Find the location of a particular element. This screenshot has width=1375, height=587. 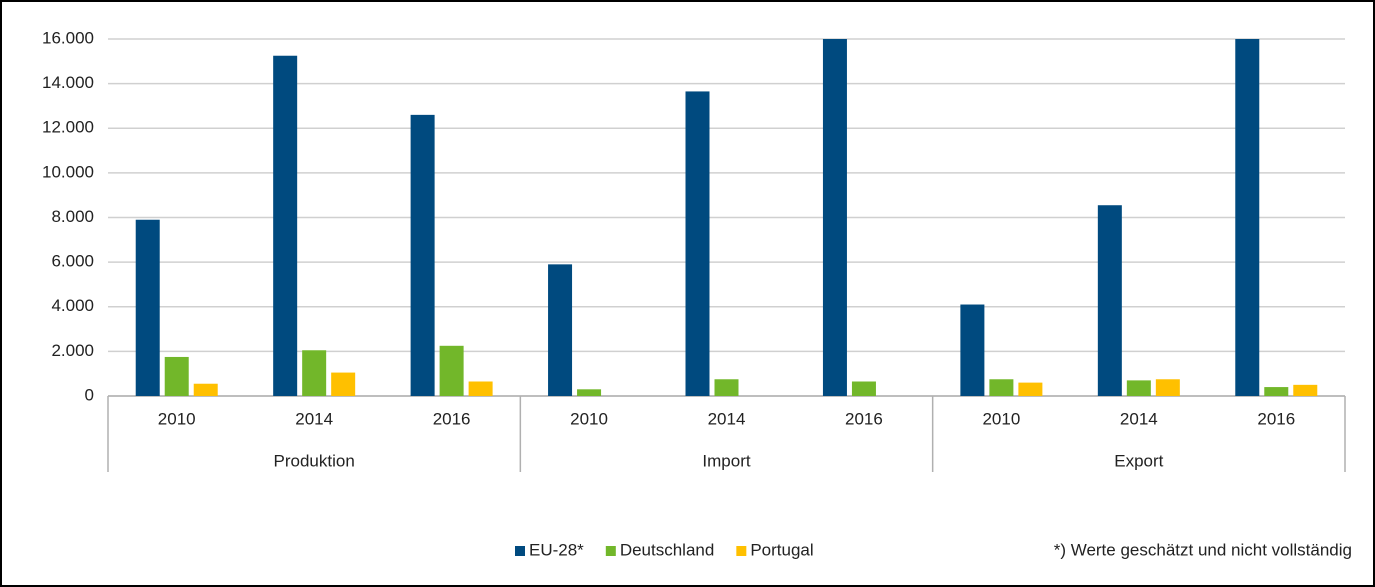

group-label: Export is located at coordinates (1138, 460).